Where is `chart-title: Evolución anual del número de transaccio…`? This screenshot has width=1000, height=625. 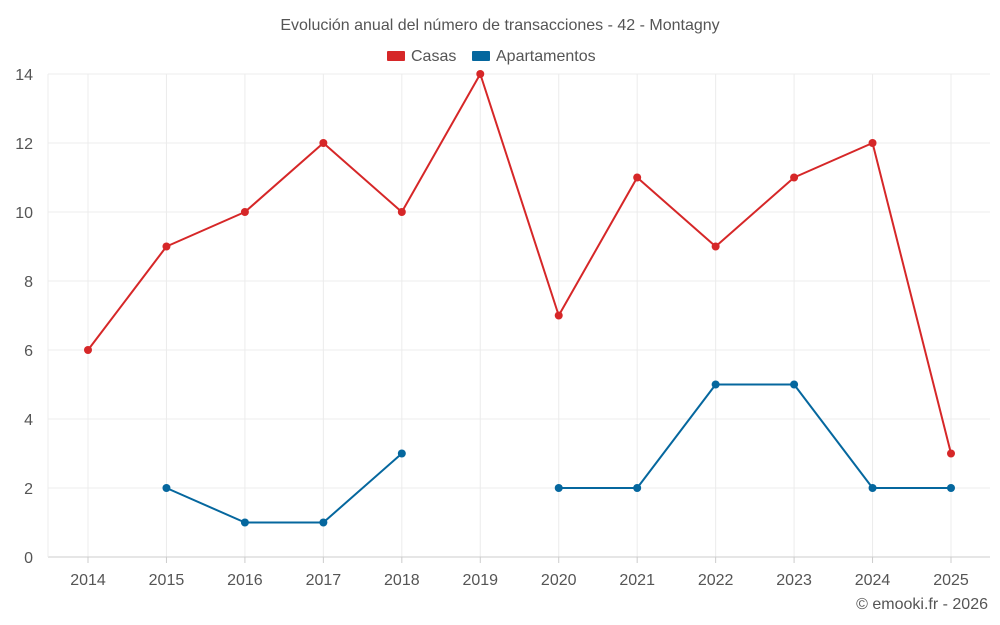 chart-title: Evolución anual del número de transaccio… is located at coordinates (499, 25).